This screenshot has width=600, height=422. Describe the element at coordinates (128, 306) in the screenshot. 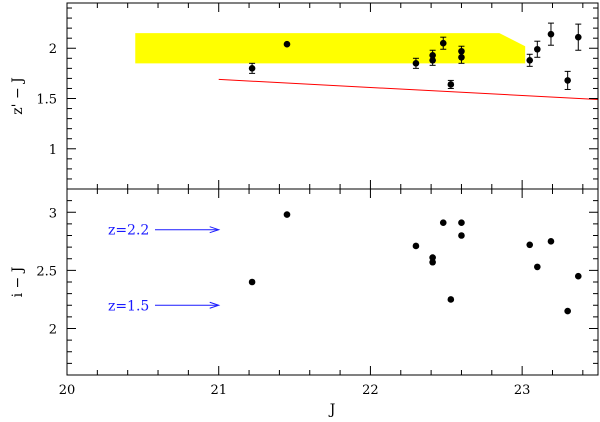

I see `redshift-label: z=1.5` at that location.